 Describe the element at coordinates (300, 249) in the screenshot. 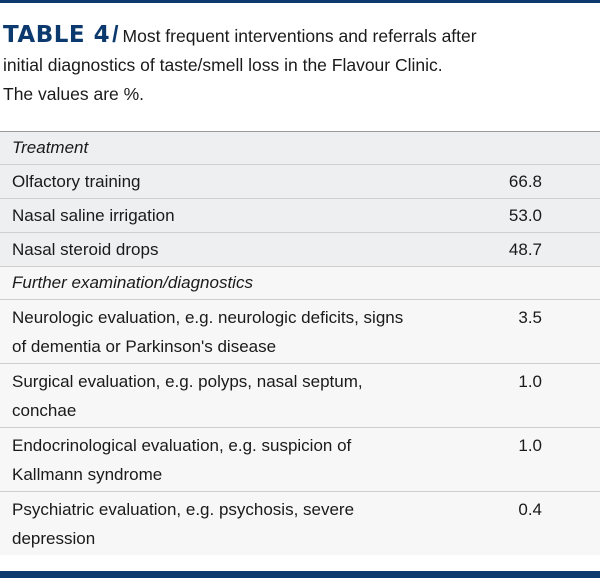

I see `table-row: Nasal steroid drops 48.7` at that location.